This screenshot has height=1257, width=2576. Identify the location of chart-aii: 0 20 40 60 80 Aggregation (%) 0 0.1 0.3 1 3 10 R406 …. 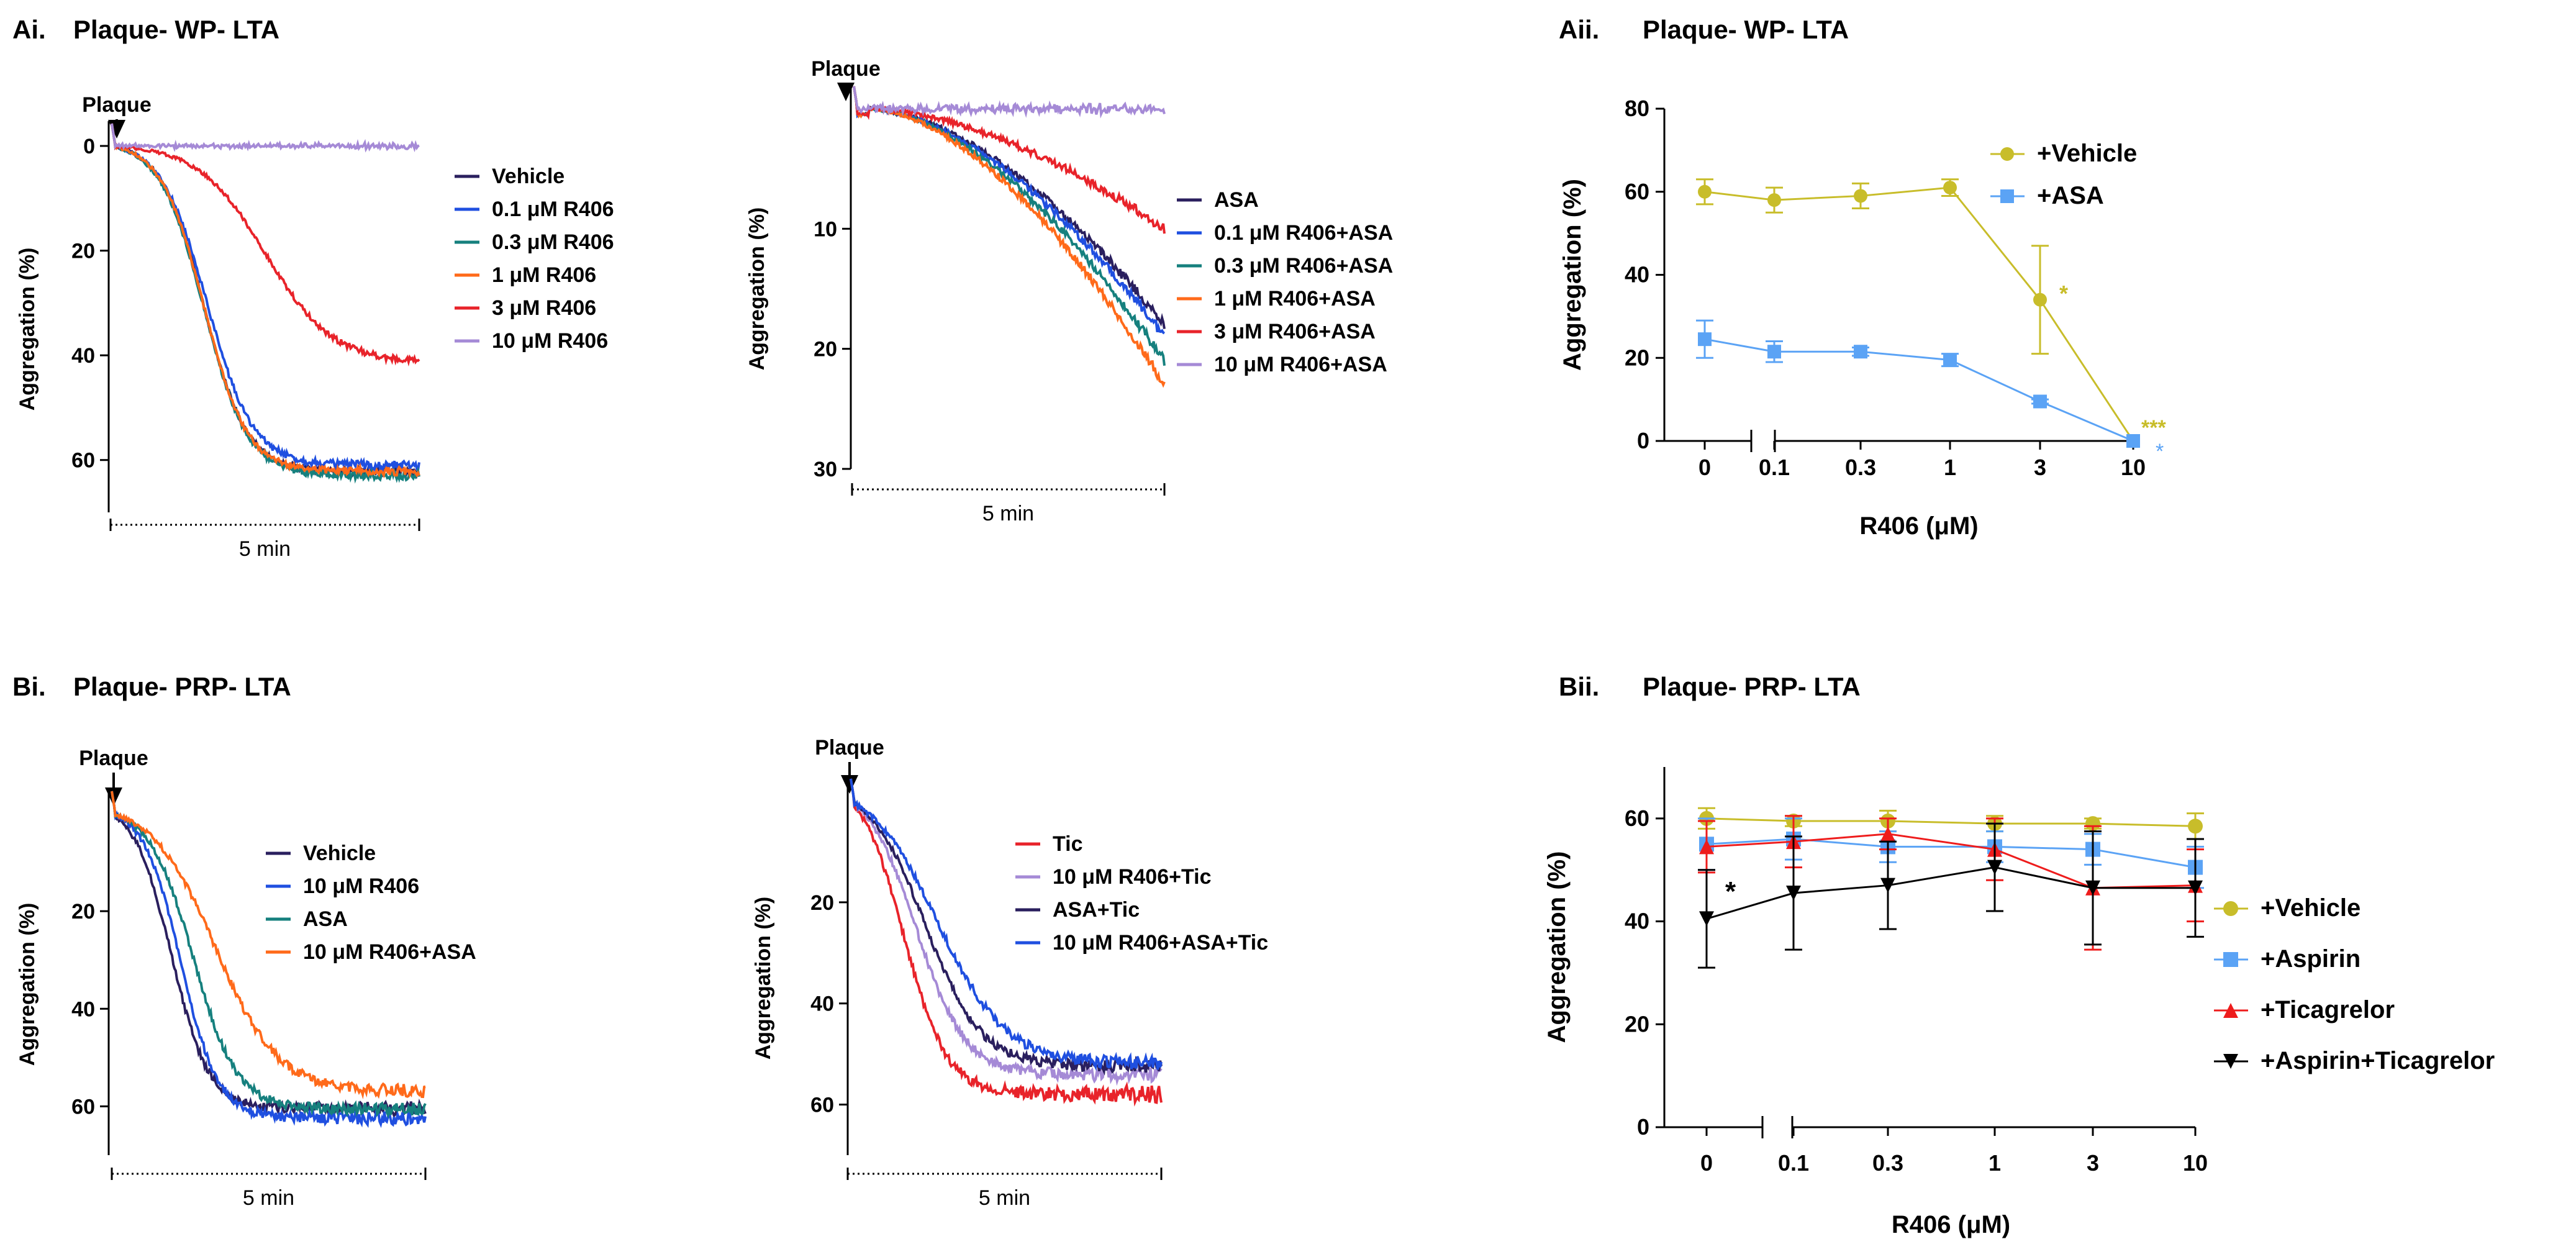
(1852, 318).